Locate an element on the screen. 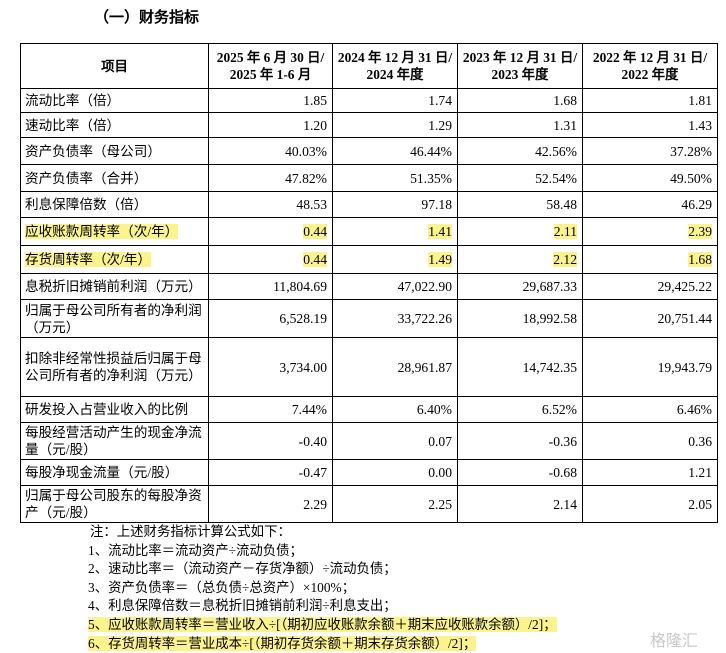  value-cell: 0.44 is located at coordinates (270, 259).